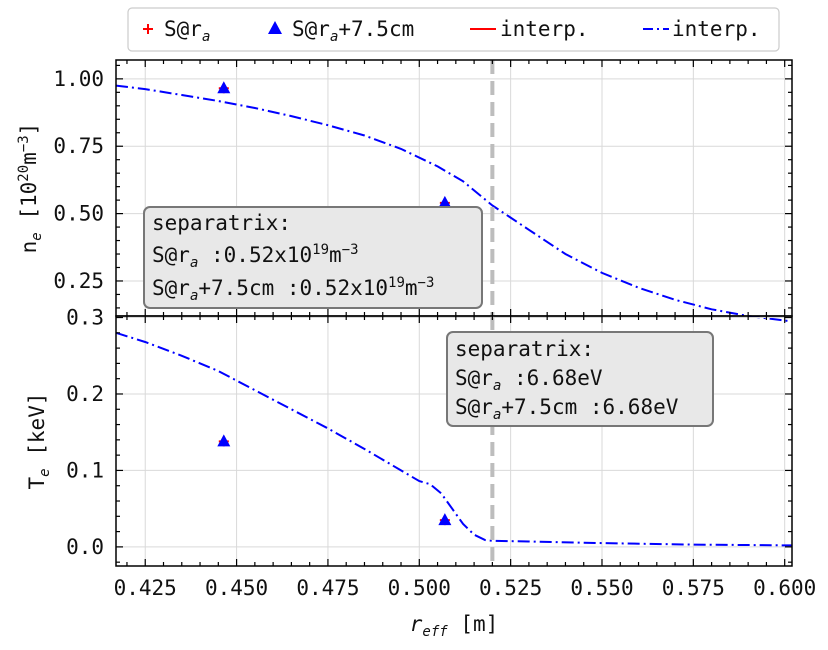 Image resolution: width=828 pixels, height=650 pixels. I want to click on legend-item-2: S@ra+7.5cm, so click(341, 31).